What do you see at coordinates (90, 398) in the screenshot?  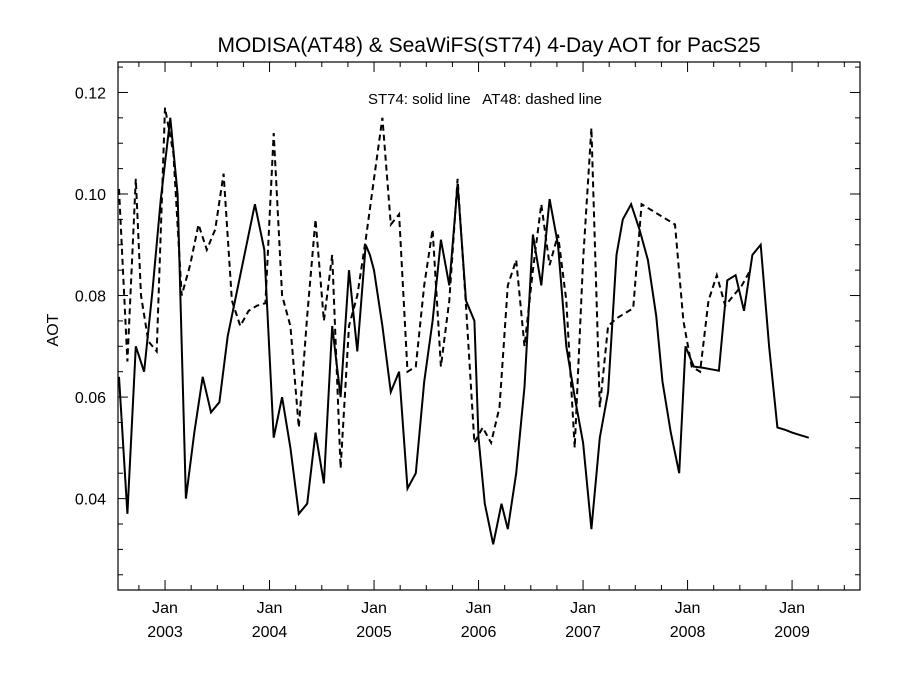 I see `y-tick-label: 0.06` at bounding box center [90, 398].